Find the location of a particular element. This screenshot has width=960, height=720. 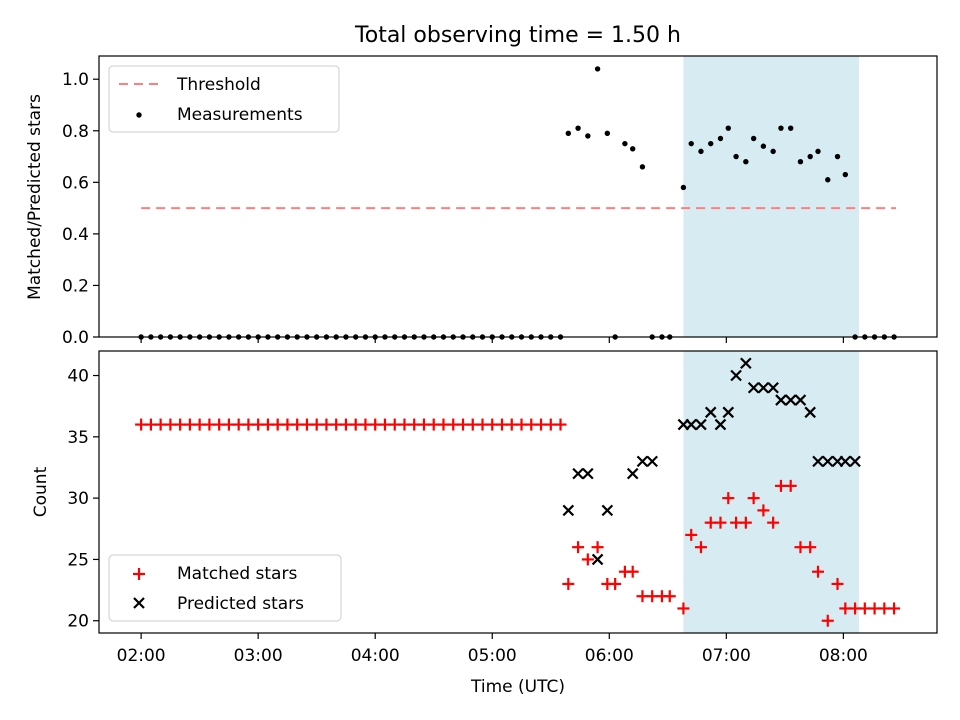

y-tick-label: 0.4 is located at coordinates (75, 235).